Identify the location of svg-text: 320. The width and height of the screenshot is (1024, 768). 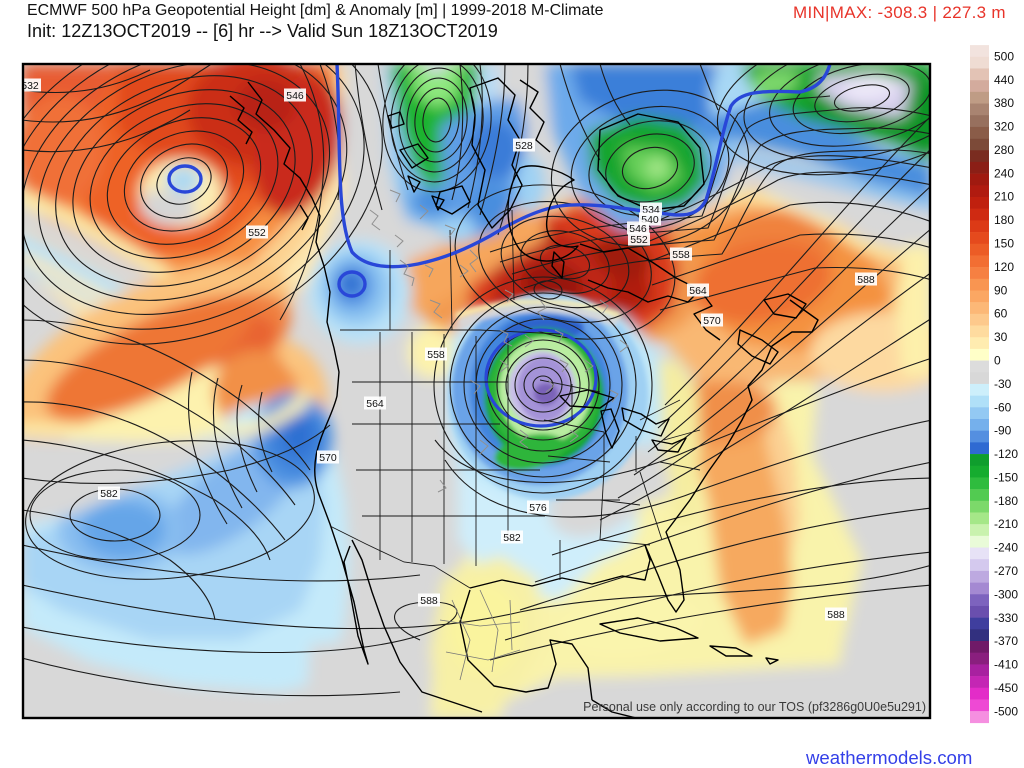
(1004, 127).